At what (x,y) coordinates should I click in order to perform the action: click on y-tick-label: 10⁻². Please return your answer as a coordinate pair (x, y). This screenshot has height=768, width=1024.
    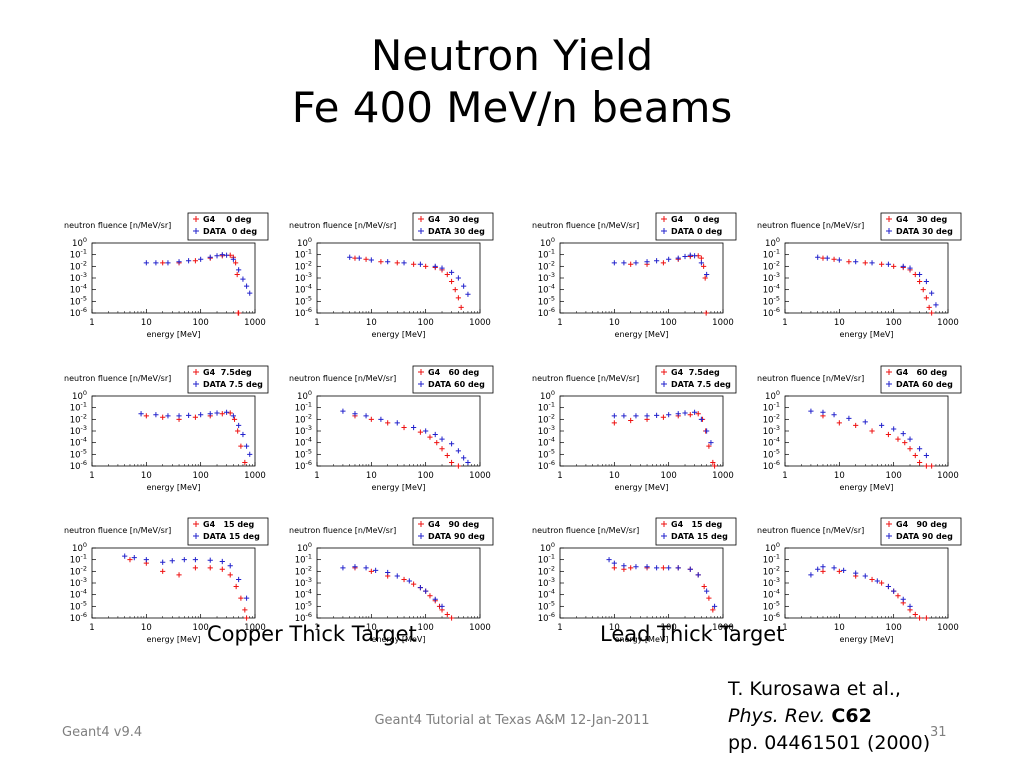
    Looking at the image, I should click on (771, 418).